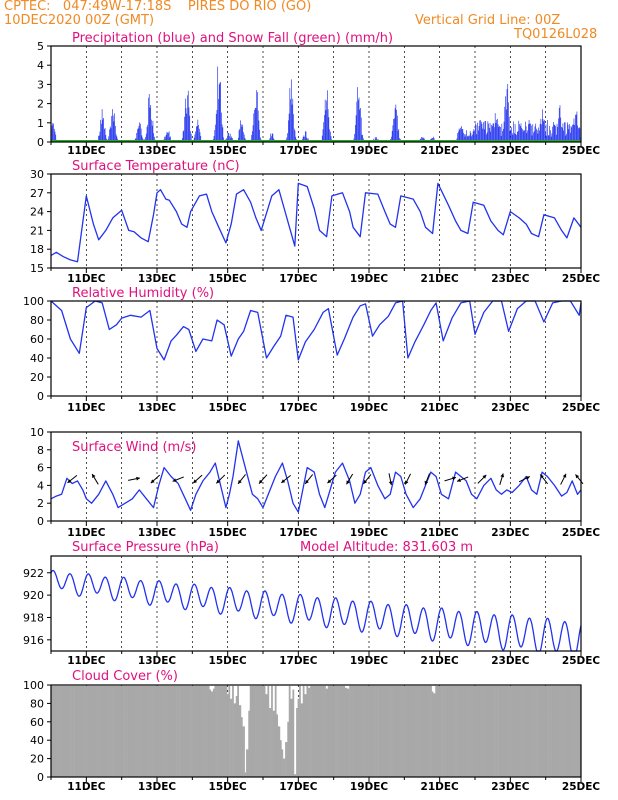 The image size is (618, 800). I want to click on plot-frame, so click(316, 94).